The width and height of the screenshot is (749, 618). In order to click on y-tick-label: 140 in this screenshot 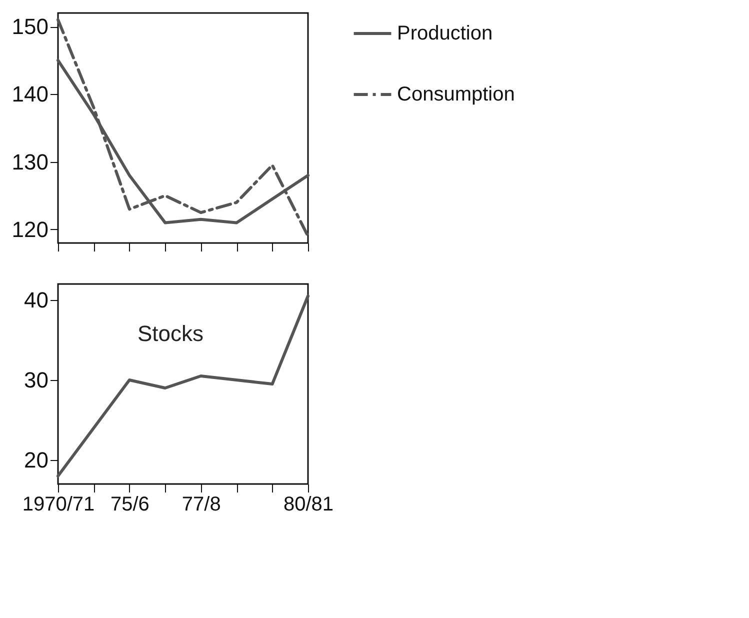, I will do `click(30, 94)`.